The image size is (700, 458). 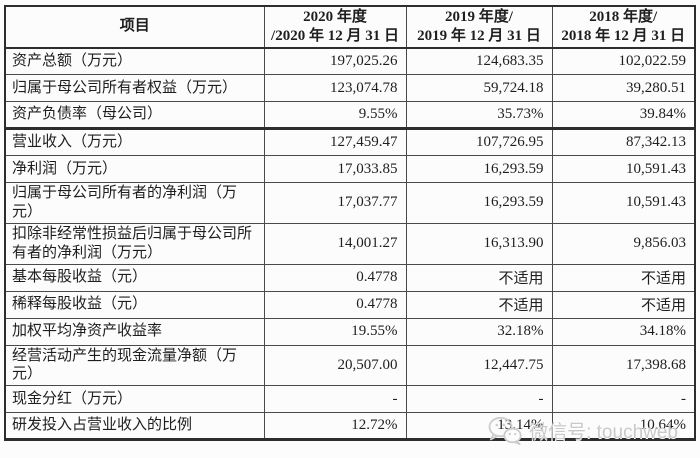 What do you see at coordinates (603, 432) in the screenshot?
I see `wechat-id-label: 微信号: touchweb` at bounding box center [603, 432].